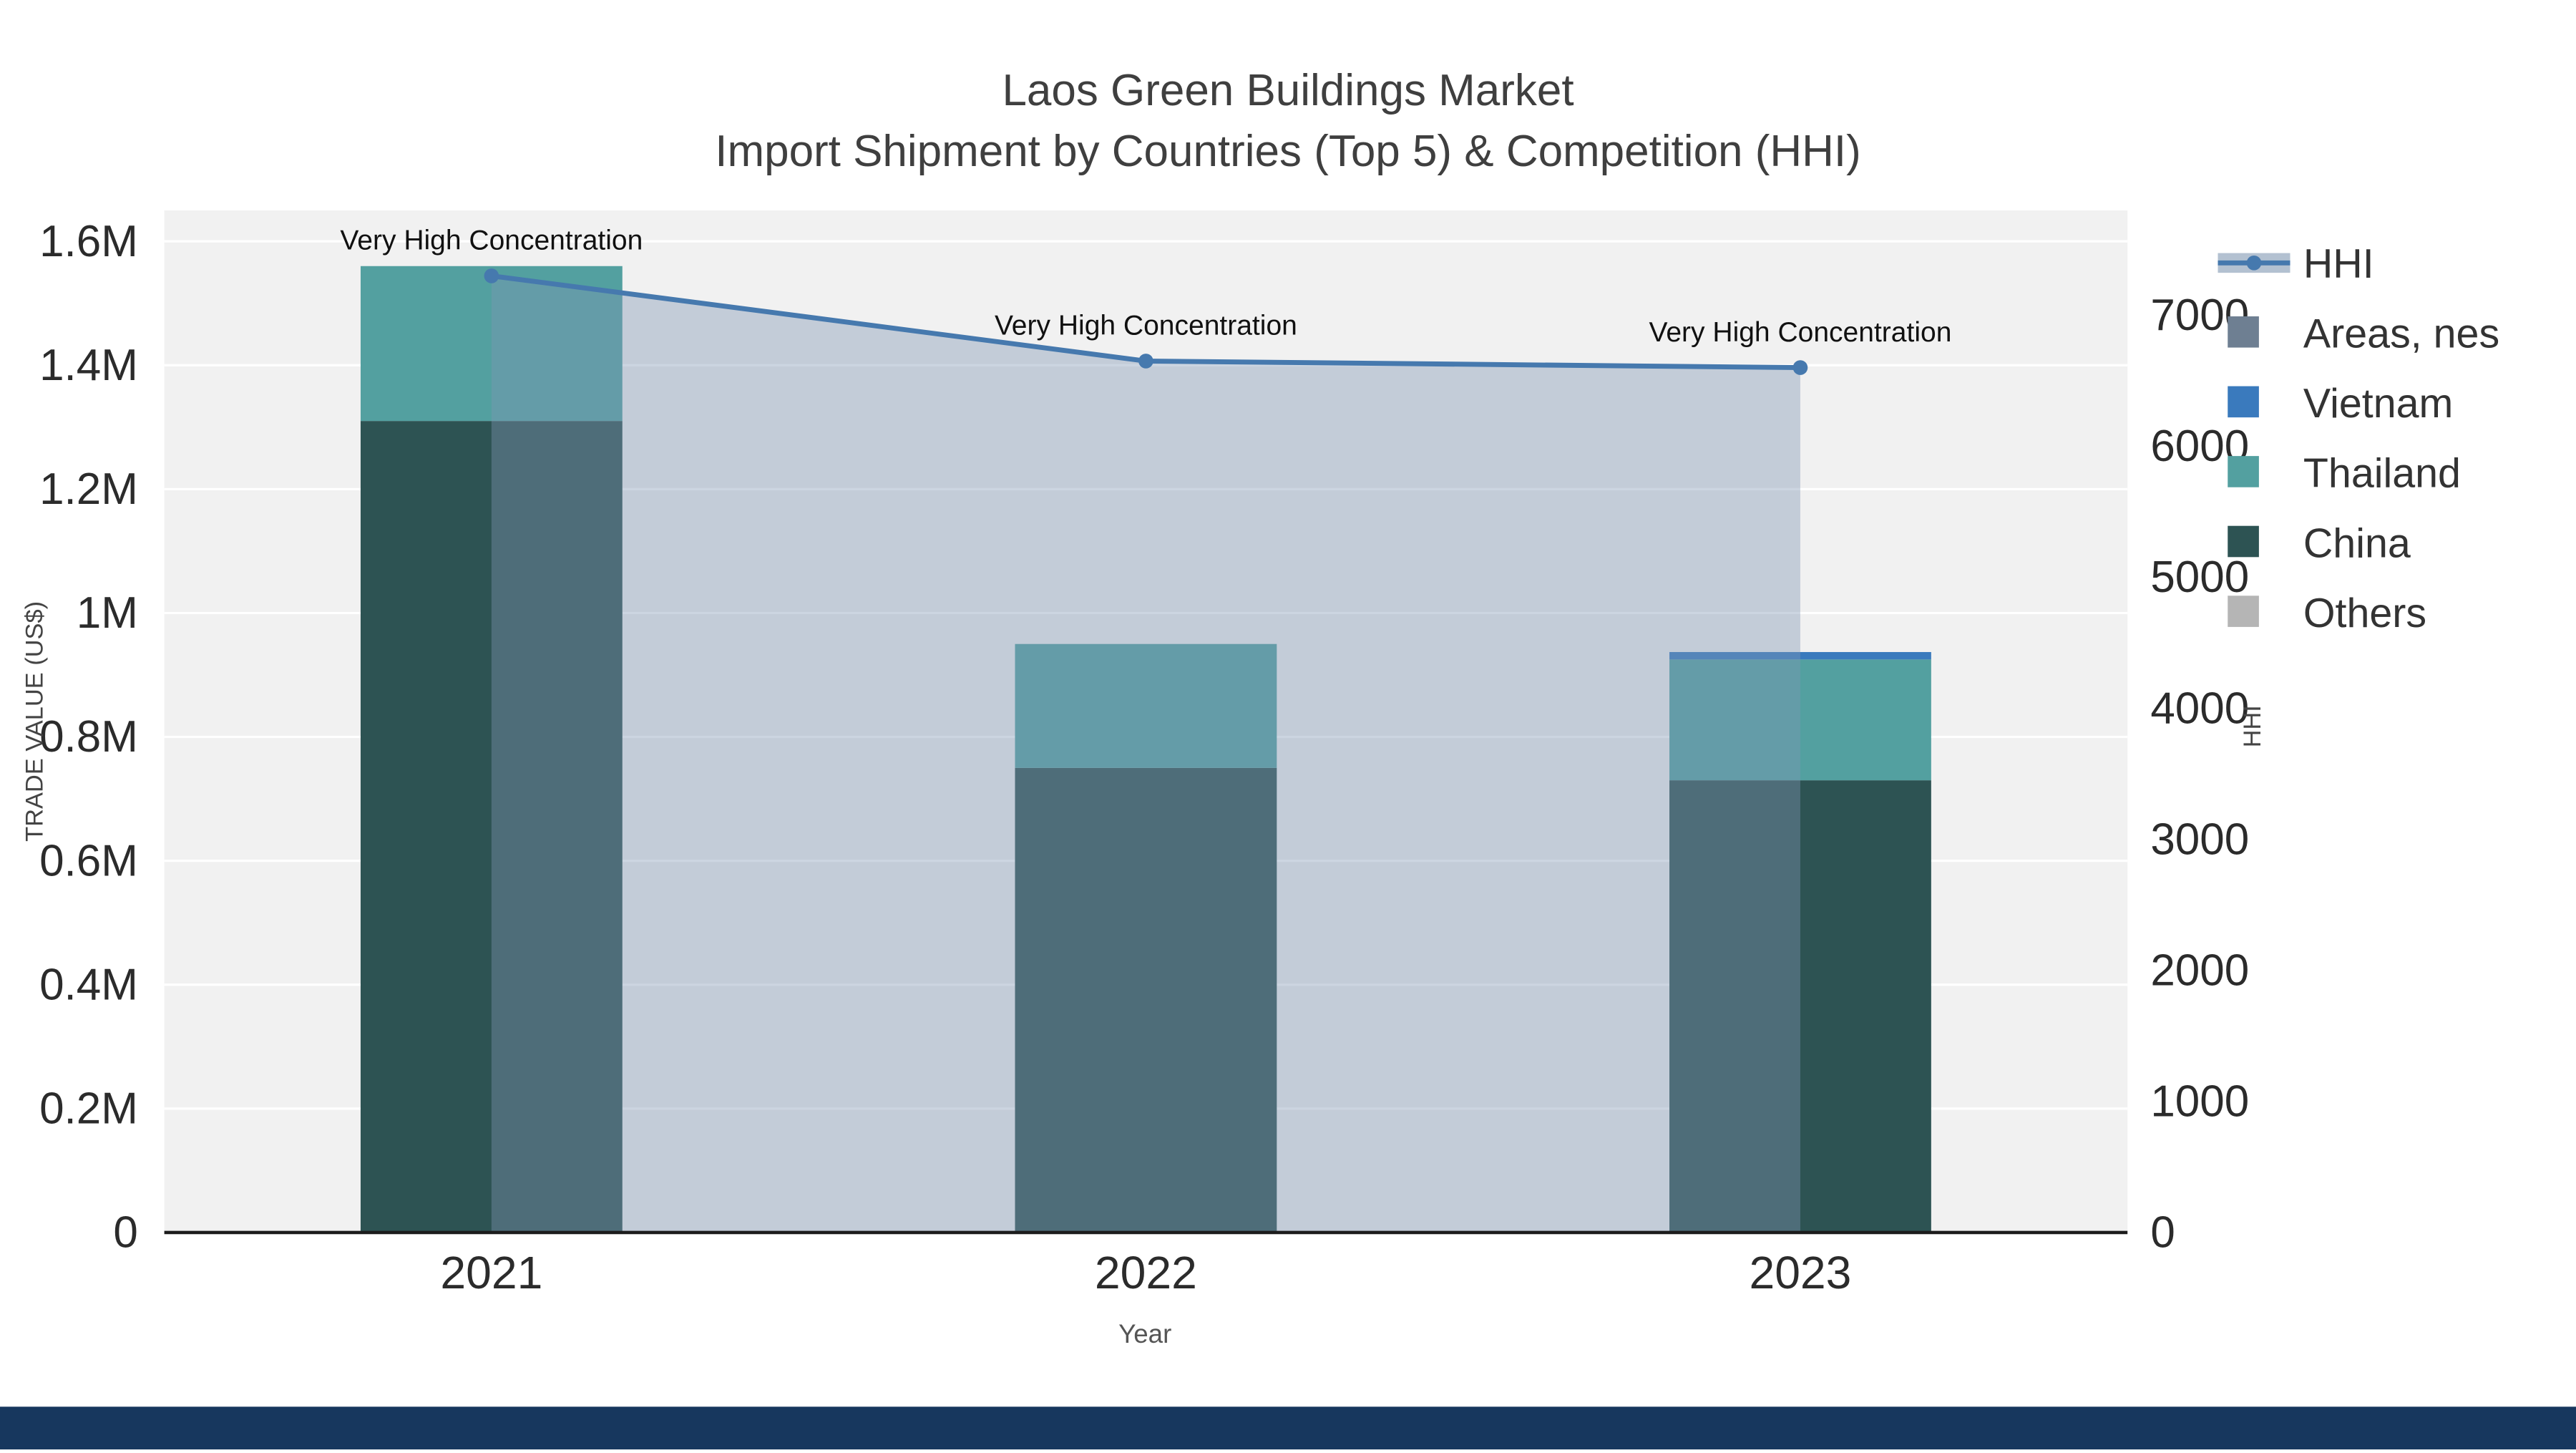 This screenshot has height=1453, width=2576. I want to click on x-tick-2023: 2023, so click(1800, 1272).